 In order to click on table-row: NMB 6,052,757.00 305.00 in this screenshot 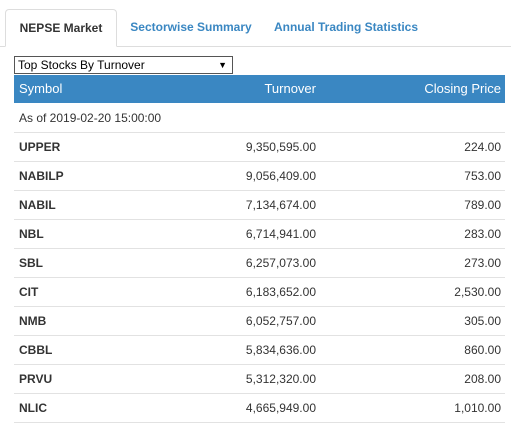, I will do `click(259, 321)`.